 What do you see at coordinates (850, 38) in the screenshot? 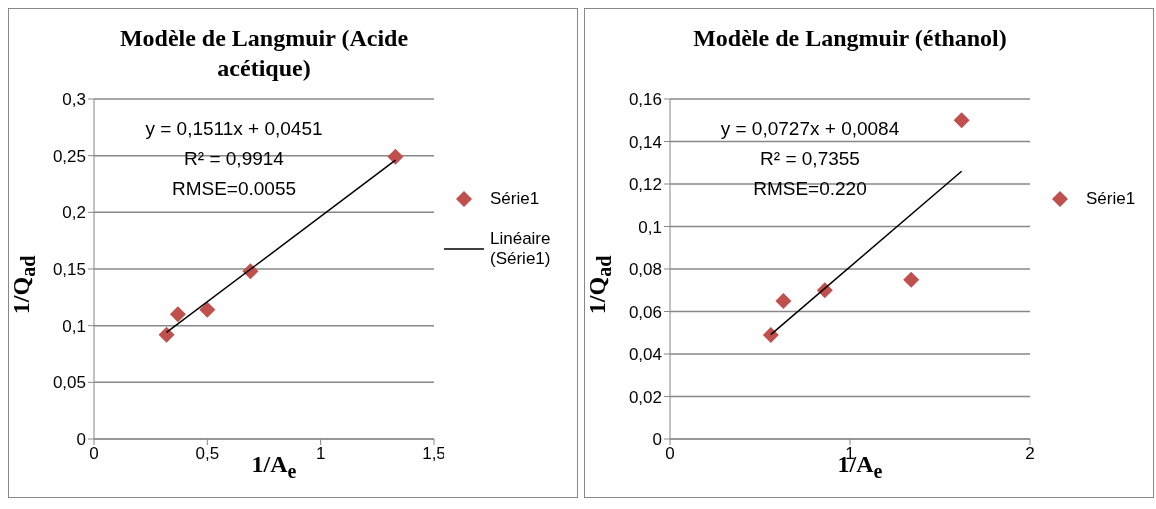
I see `chart-title: Modèle de Langmuir (éthanol)` at bounding box center [850, 38].